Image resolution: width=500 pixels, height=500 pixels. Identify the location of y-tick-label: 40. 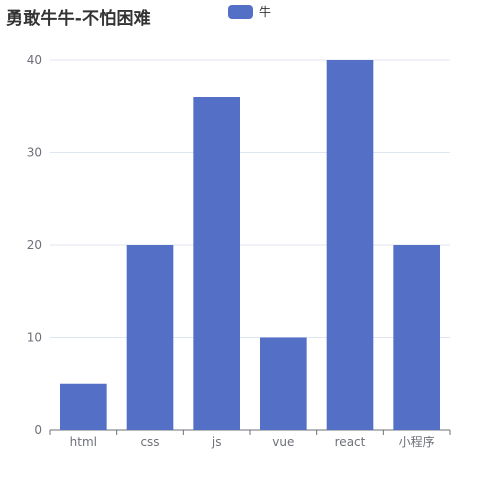
(34, 60).